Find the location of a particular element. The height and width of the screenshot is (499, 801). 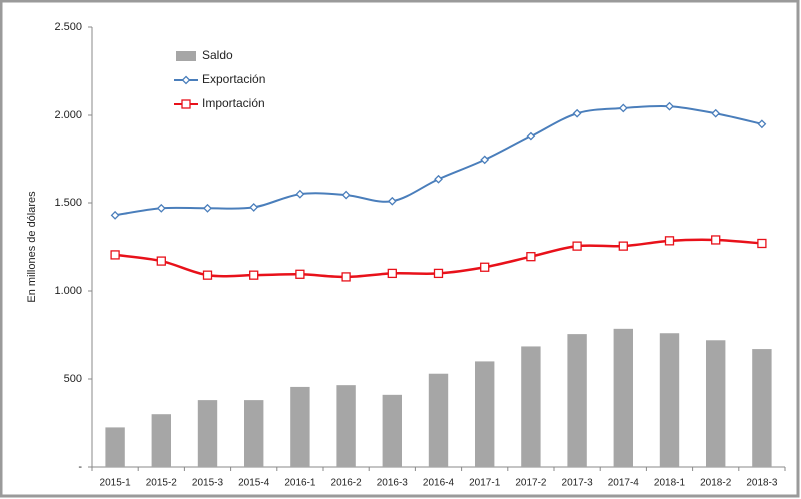

x-tick-label: 2017-1 is located at coordinates (485, 483).